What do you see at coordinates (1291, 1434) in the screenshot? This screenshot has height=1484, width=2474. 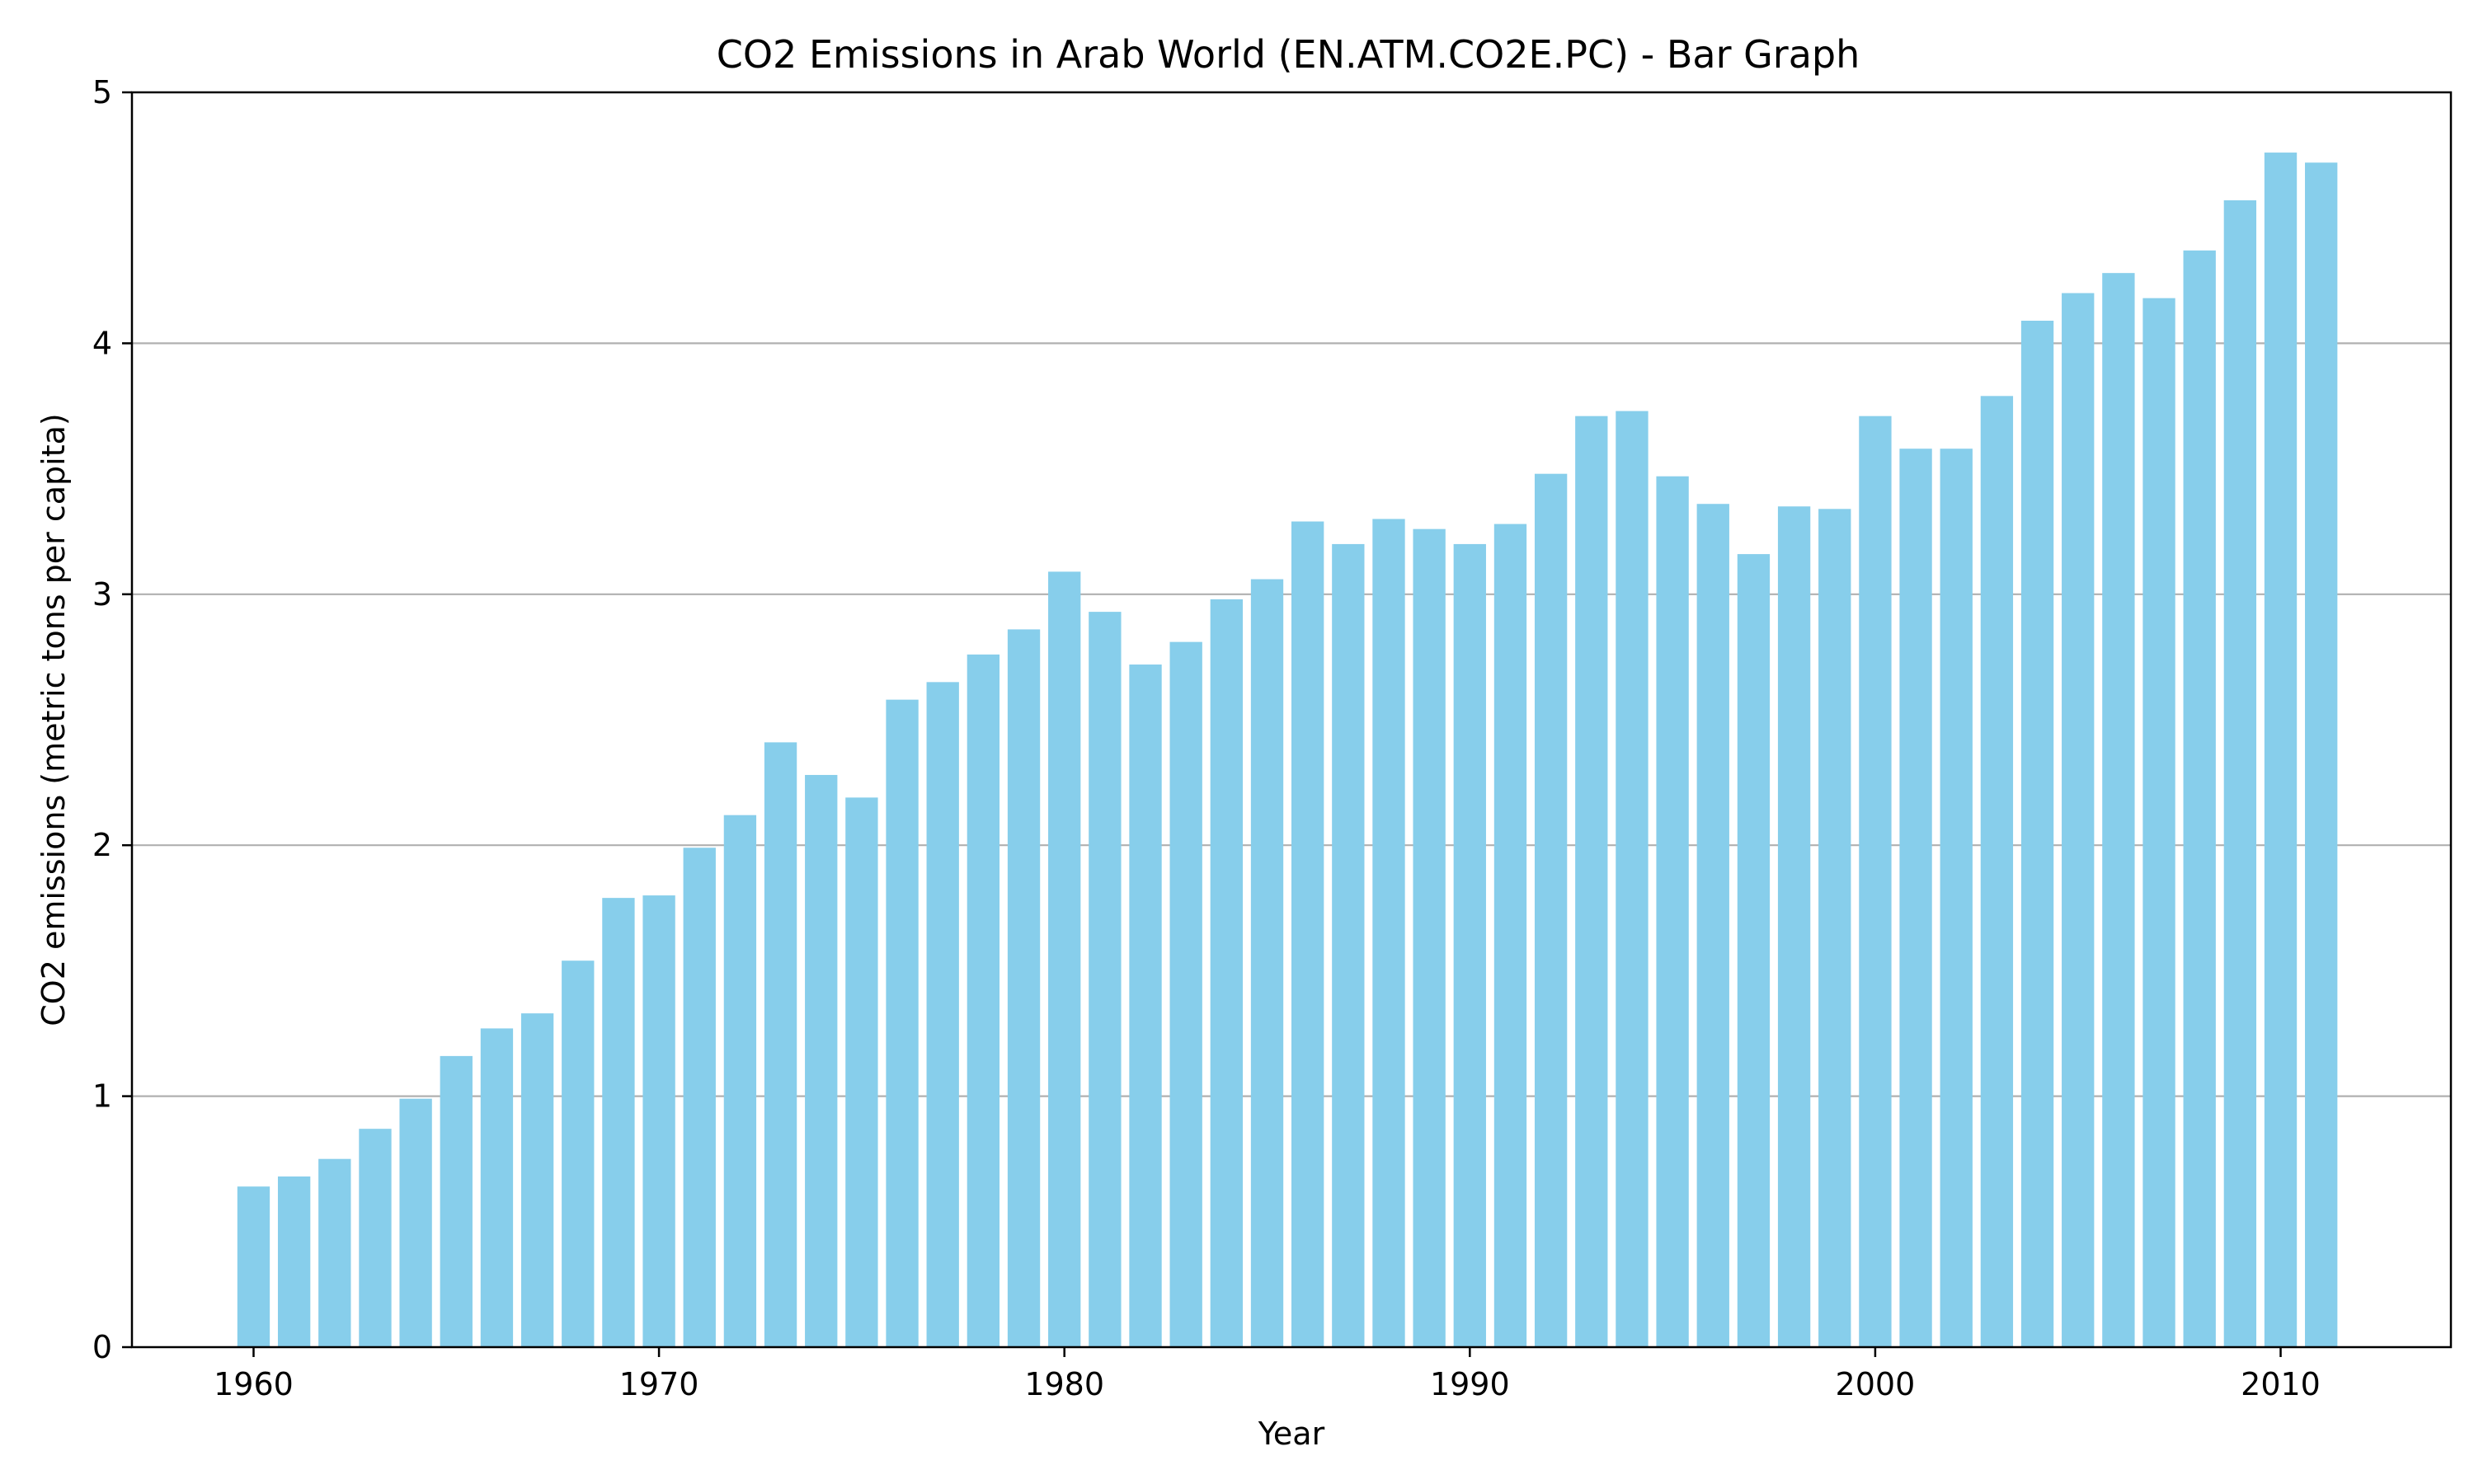 I see `x-axis-label: Year` at bounding box center [1291, 1434].